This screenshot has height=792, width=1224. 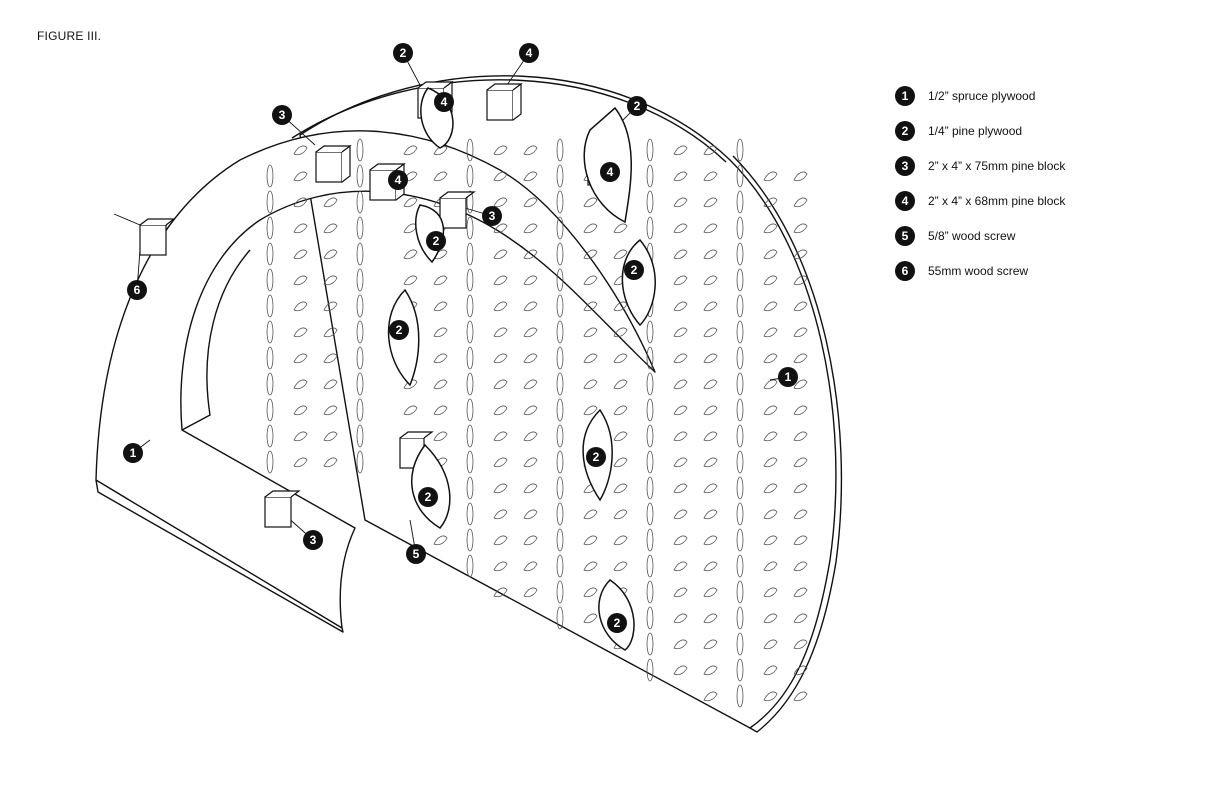 I want to click on callout-badge: 2, so click(x=399, y=330).